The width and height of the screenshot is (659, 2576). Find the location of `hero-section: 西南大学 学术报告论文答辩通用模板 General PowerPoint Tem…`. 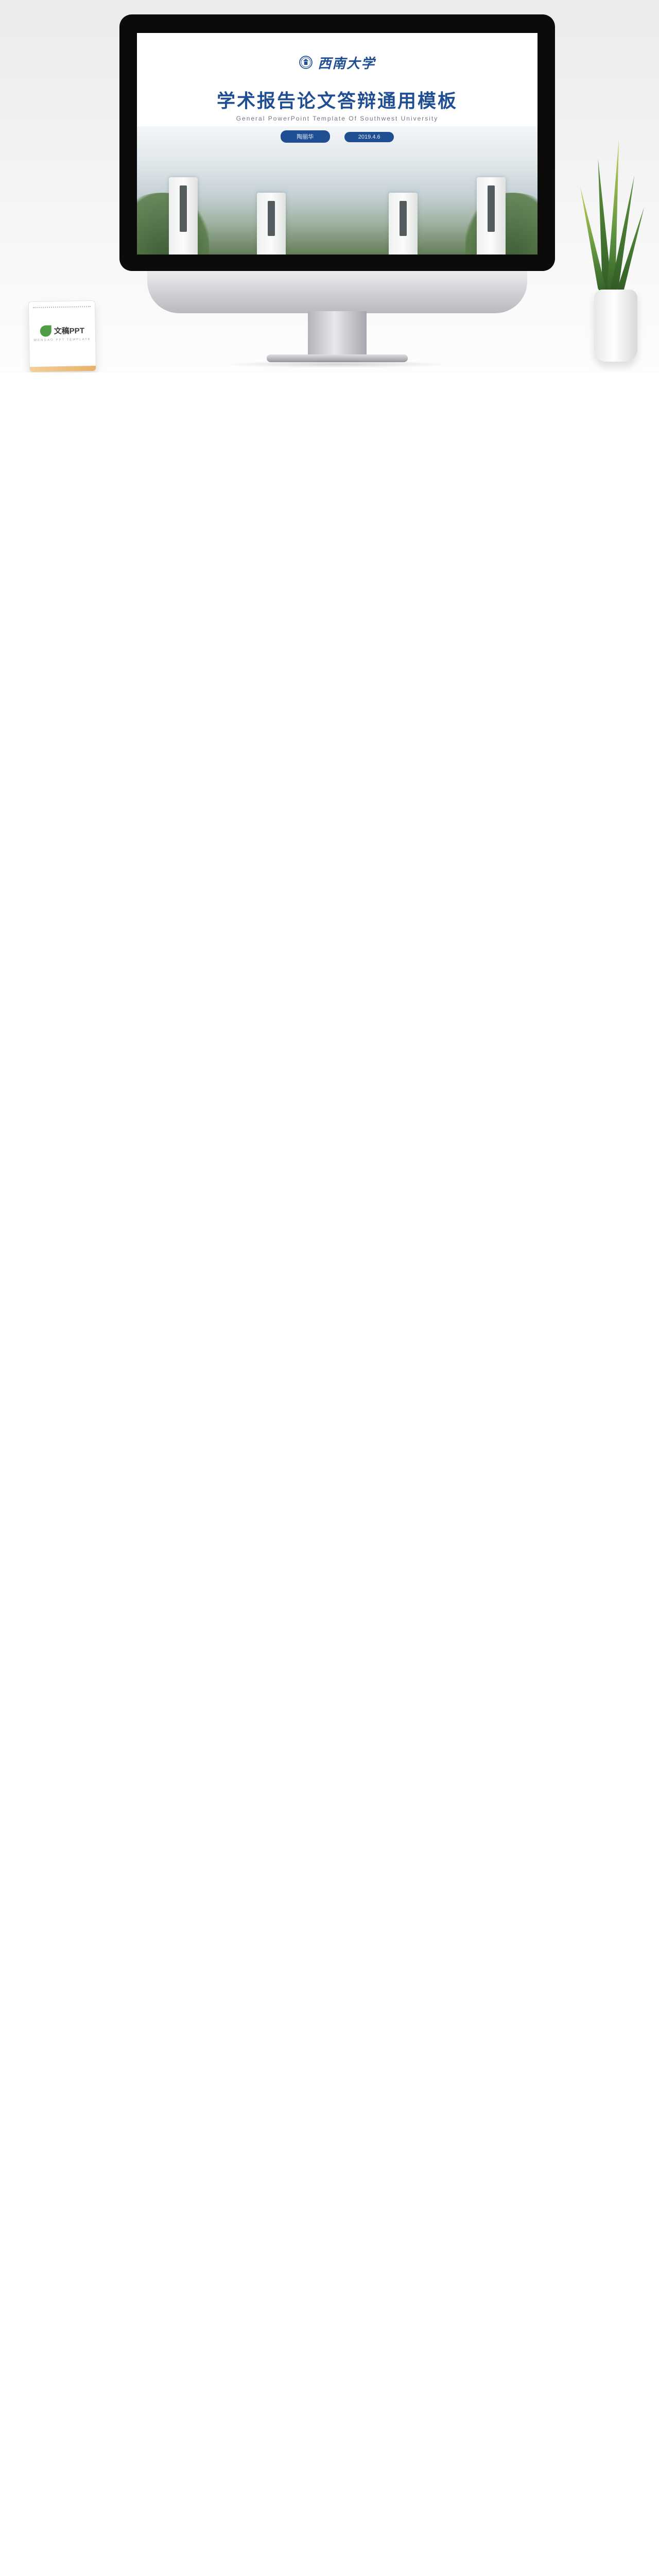

hero-section: 西南大学 学术报告论文答辩通用模板 General PowerPoint Tem… is located at coordinates (329, 186).